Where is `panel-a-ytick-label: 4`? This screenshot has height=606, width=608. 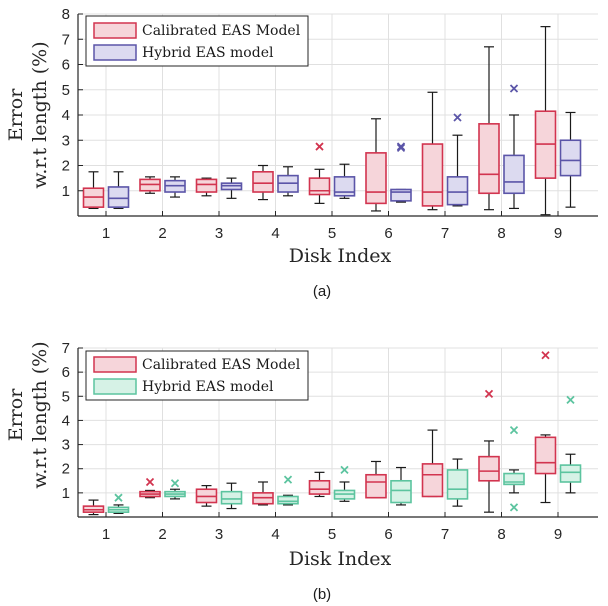
panel-a-ytick-label: 4 is located at coordinates (66, 115).